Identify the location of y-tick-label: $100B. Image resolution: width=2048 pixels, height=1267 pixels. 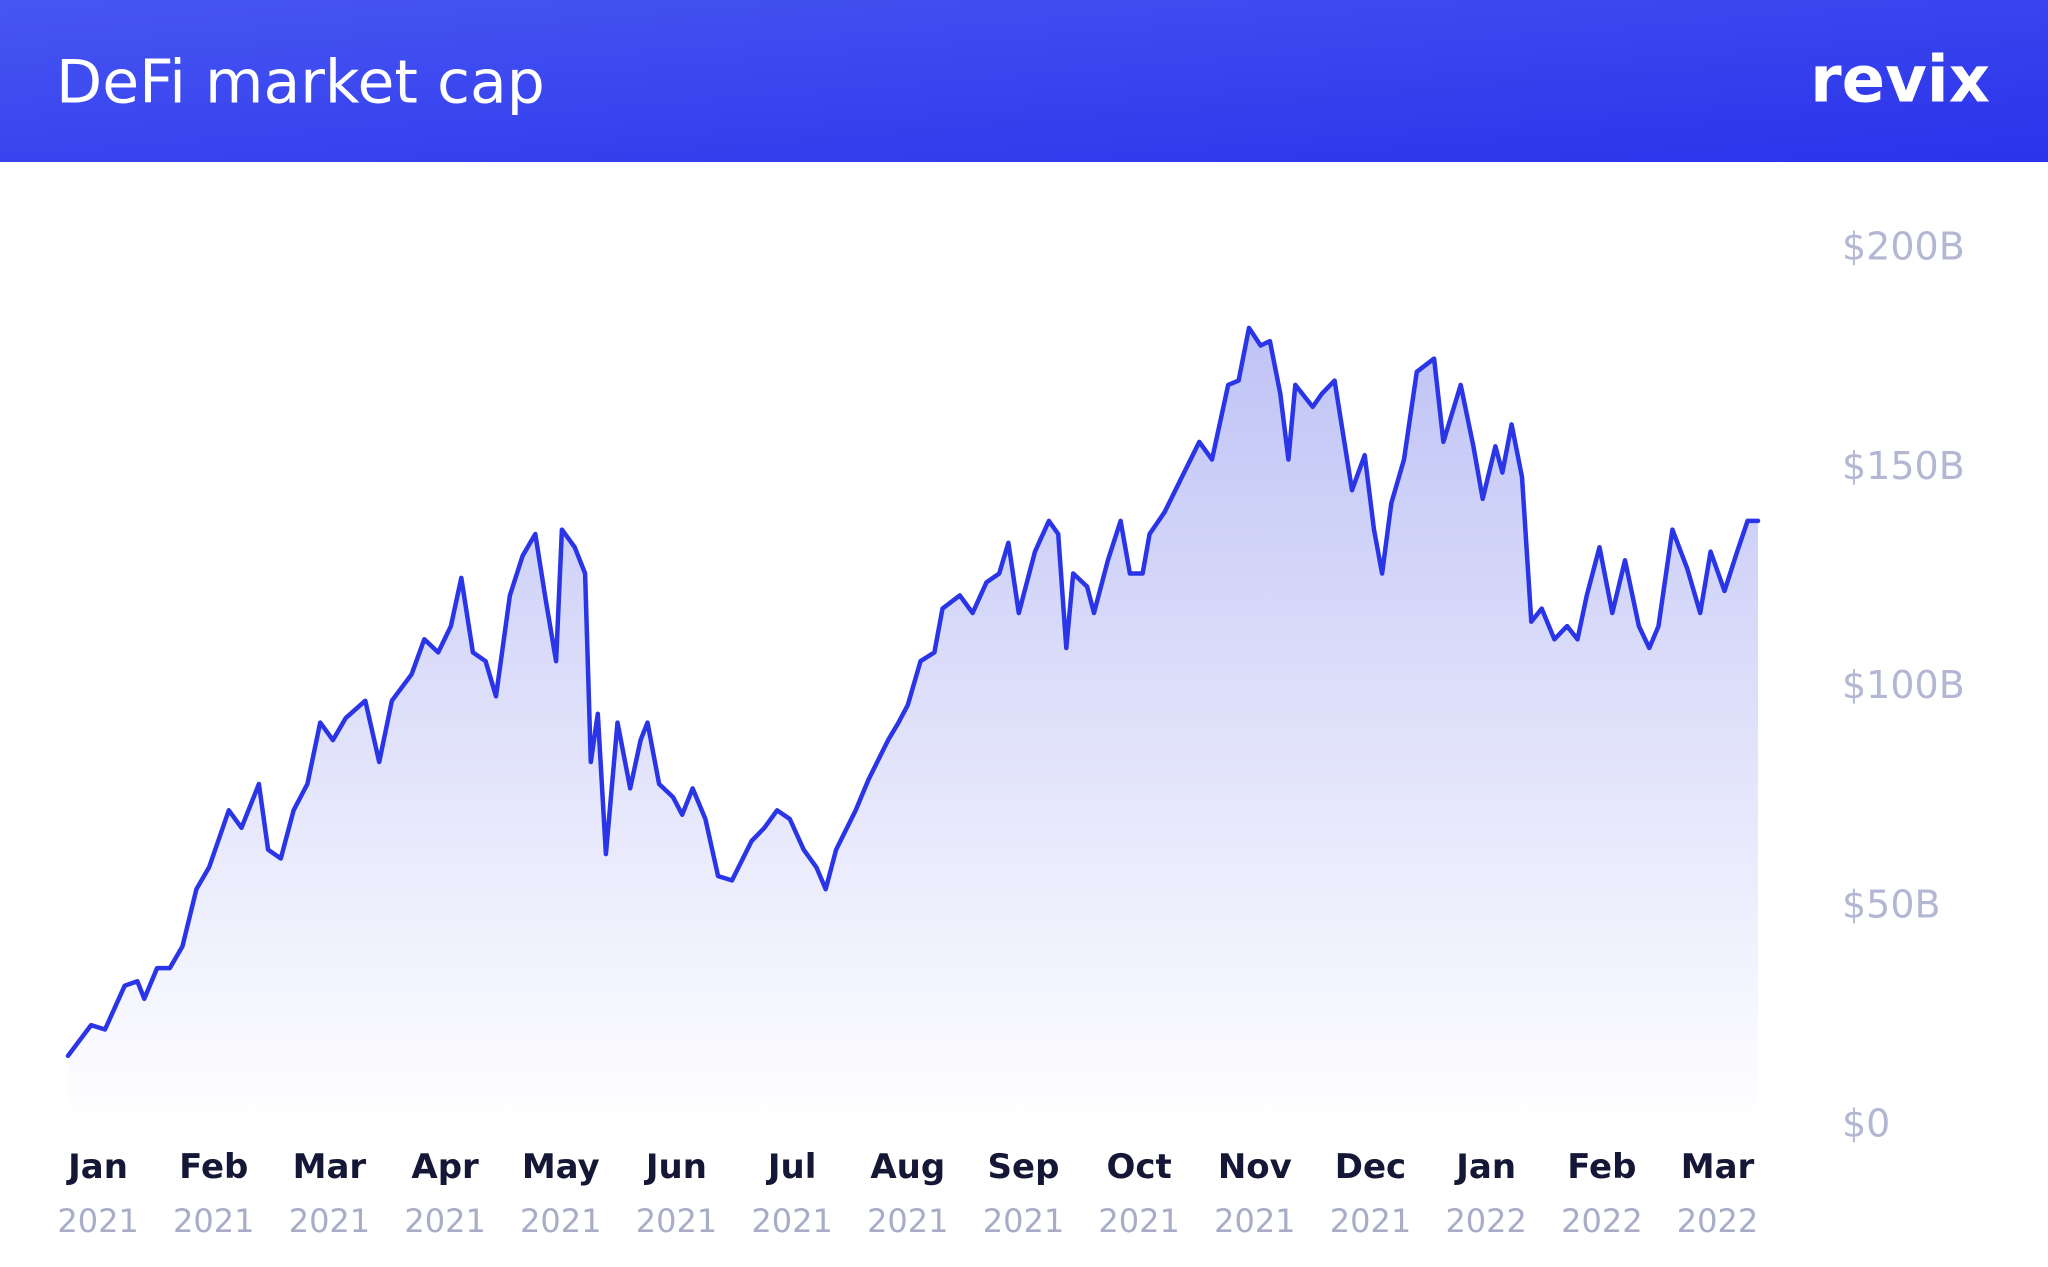
(1903, 685).